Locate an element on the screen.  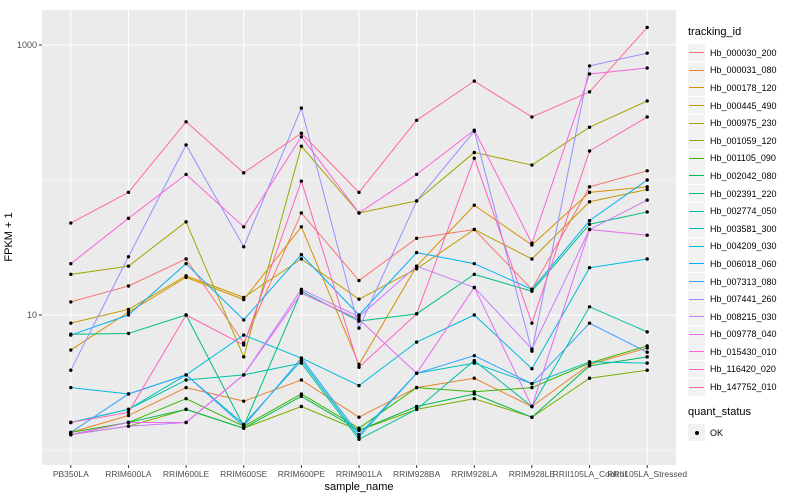
x-tick-label: RRIM928LE is located at coordinates (532, 474).